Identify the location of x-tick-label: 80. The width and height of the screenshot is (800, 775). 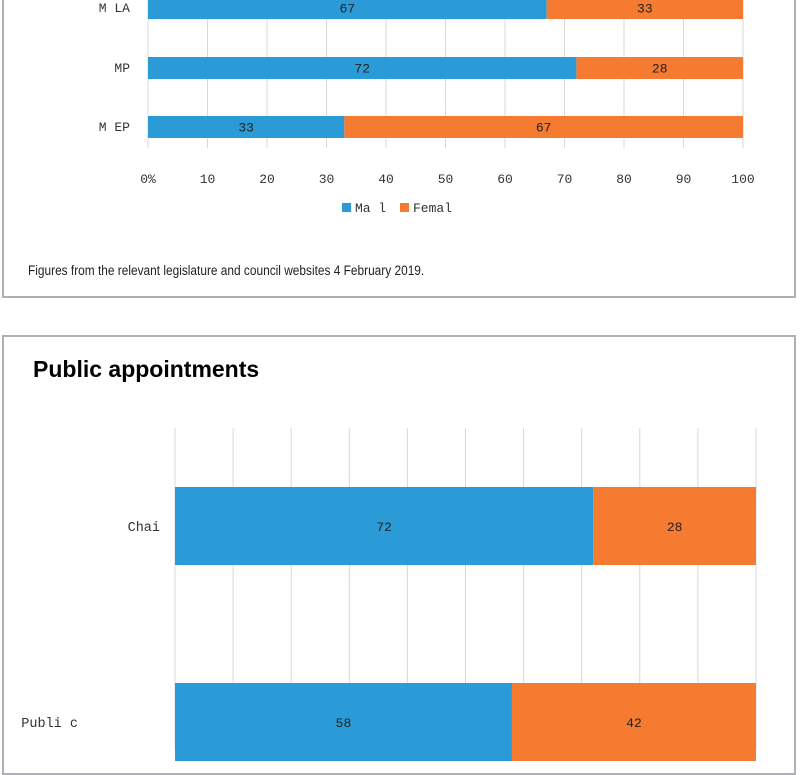
(624, 179).